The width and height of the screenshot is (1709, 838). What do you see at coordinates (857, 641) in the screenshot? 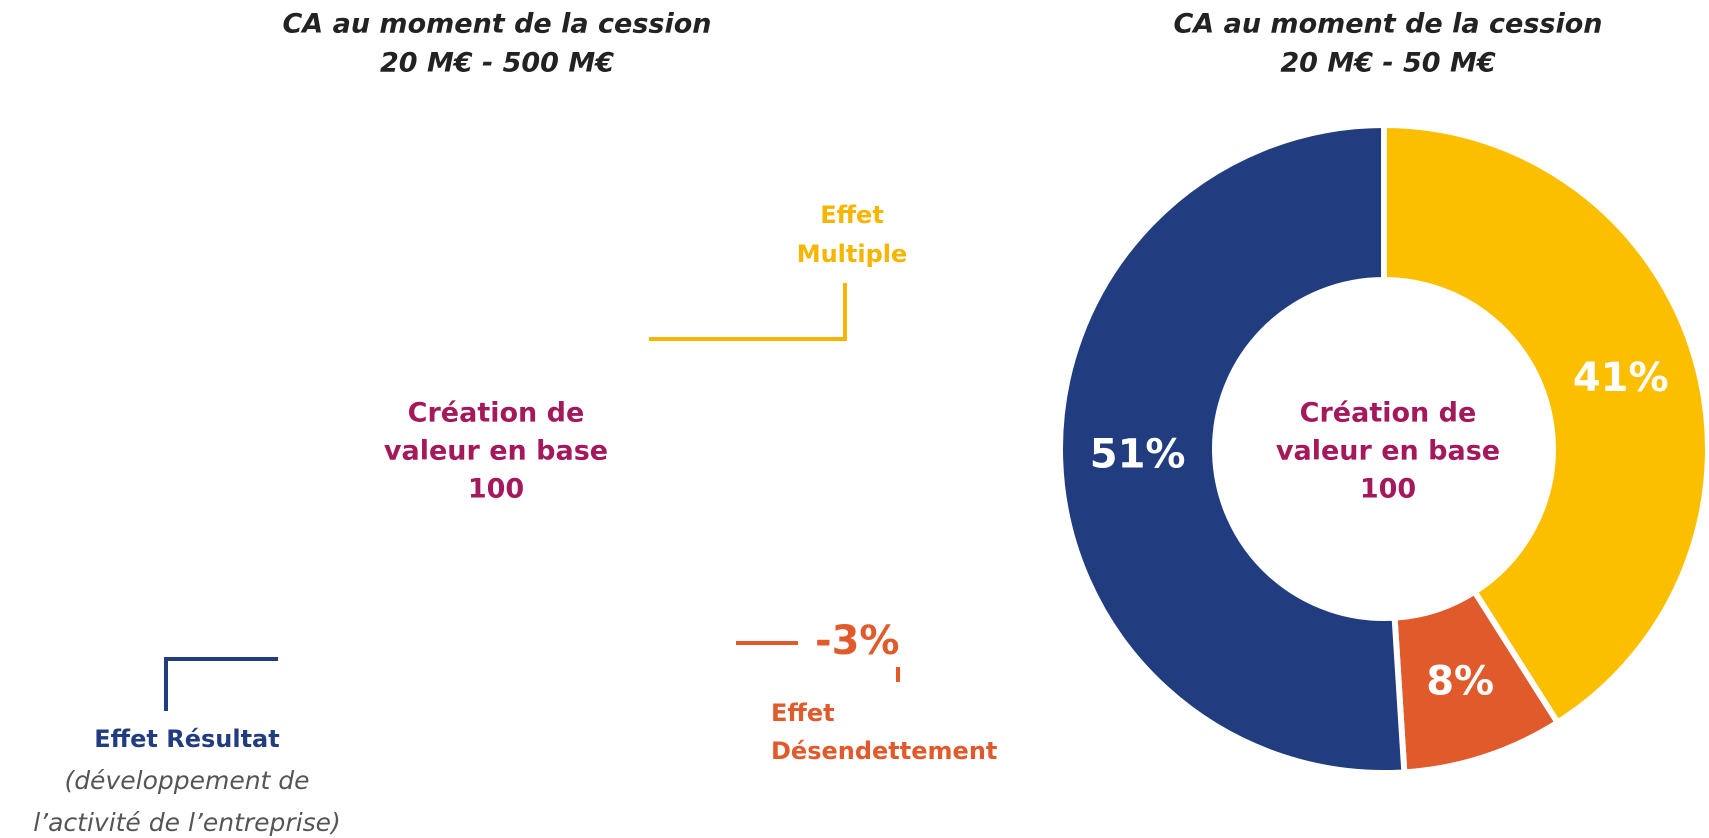
I see `value-label: -3%` at bounding box center [857, 641].